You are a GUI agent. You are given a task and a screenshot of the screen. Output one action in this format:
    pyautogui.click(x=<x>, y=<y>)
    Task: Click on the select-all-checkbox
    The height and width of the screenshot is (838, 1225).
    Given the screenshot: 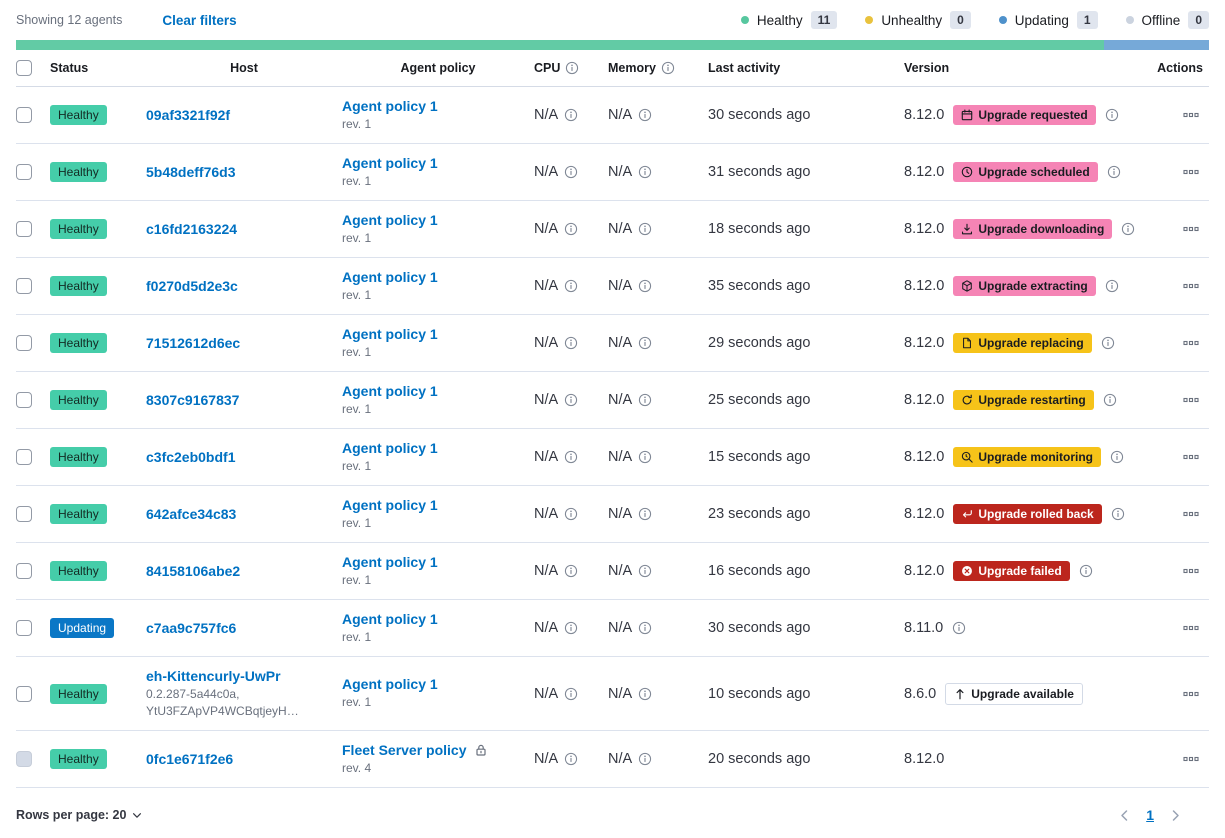 What is the action you would take?
    pyautogui.click(x=24, y=68)
    